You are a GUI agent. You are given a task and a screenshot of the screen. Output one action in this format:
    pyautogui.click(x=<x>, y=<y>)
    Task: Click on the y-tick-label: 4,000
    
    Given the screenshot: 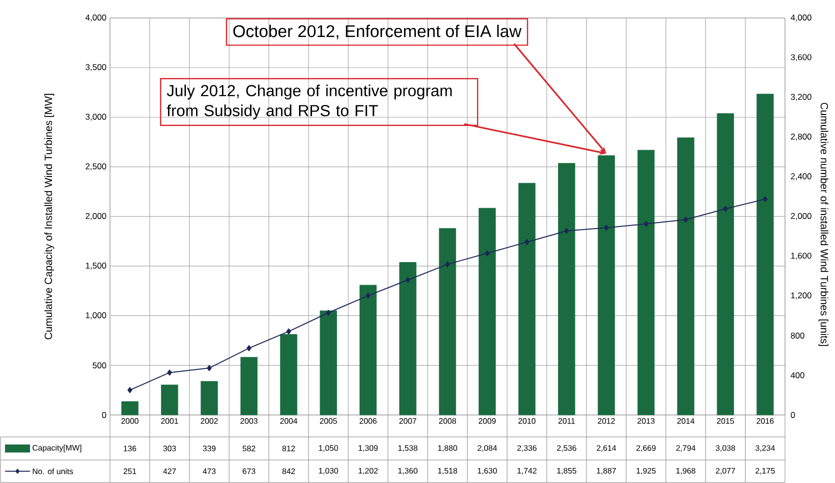 What is the action you would take?
    pyautogui.click(x=95, y=18)
    